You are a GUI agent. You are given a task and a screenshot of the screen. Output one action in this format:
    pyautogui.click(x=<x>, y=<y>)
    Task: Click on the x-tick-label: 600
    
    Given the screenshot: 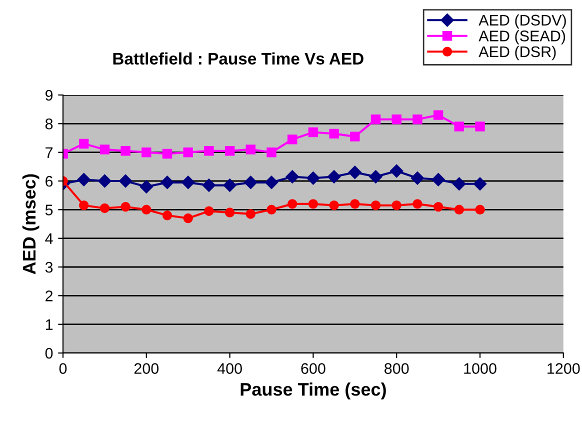 What is the action you would take?
    pyautogui.click(x=313, y=368)
    